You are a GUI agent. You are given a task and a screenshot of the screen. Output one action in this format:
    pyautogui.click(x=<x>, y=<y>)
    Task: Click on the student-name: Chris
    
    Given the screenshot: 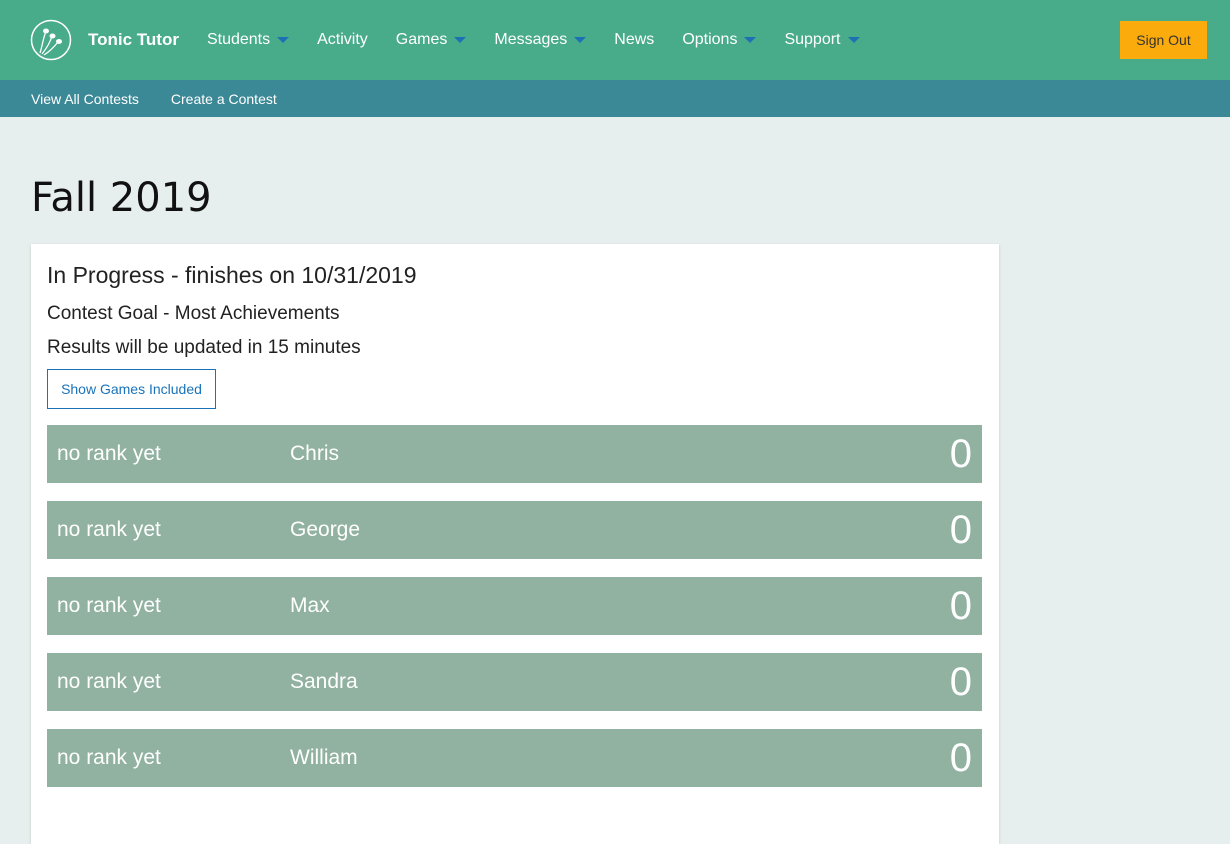 What is the action you would take?
    pyautogui.click(x=315, y=453)
    